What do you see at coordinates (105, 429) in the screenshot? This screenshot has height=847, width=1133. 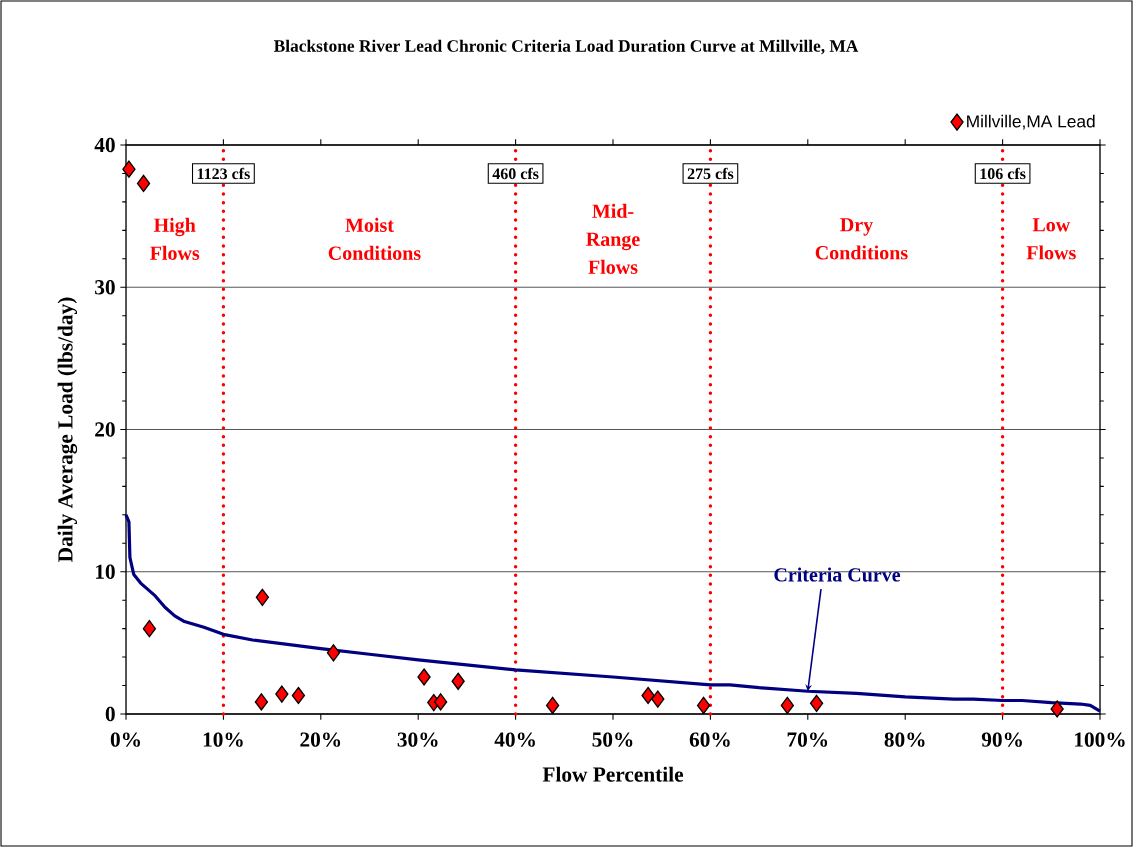 I see `y-tick-label: 20` at bounding box center [105, 429].